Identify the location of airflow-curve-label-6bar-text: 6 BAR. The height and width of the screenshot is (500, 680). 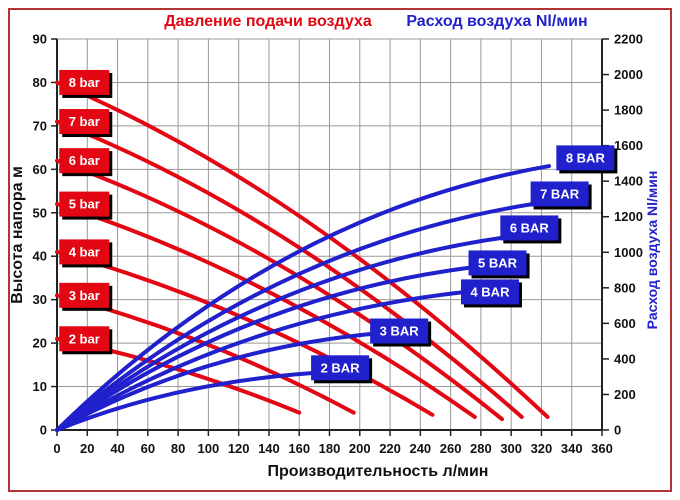
(530, 227).